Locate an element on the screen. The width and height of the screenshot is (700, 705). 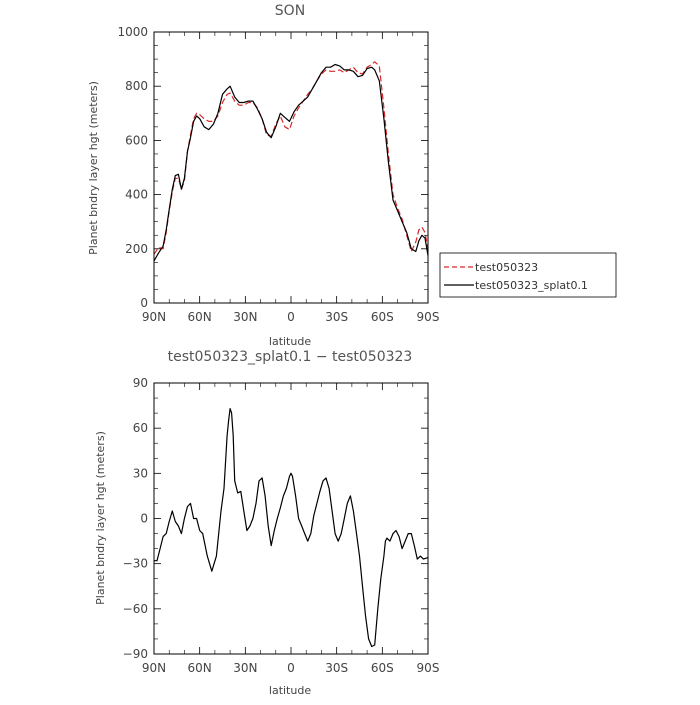
series-line-test050323 is located at coordinates (291, 158).